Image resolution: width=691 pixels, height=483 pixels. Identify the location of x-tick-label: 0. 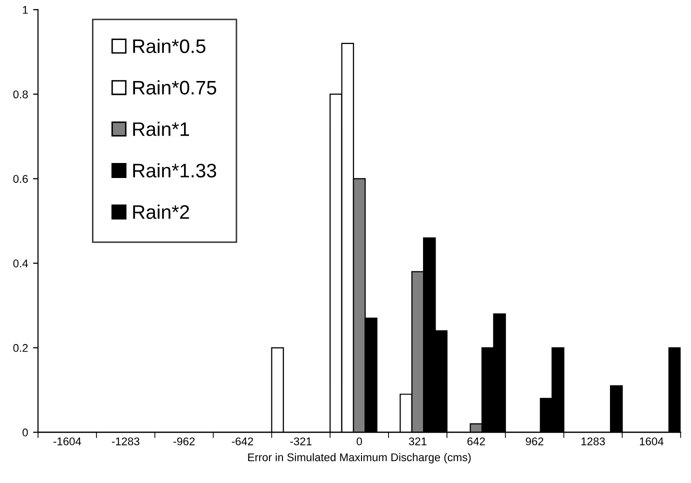
(359, 441).